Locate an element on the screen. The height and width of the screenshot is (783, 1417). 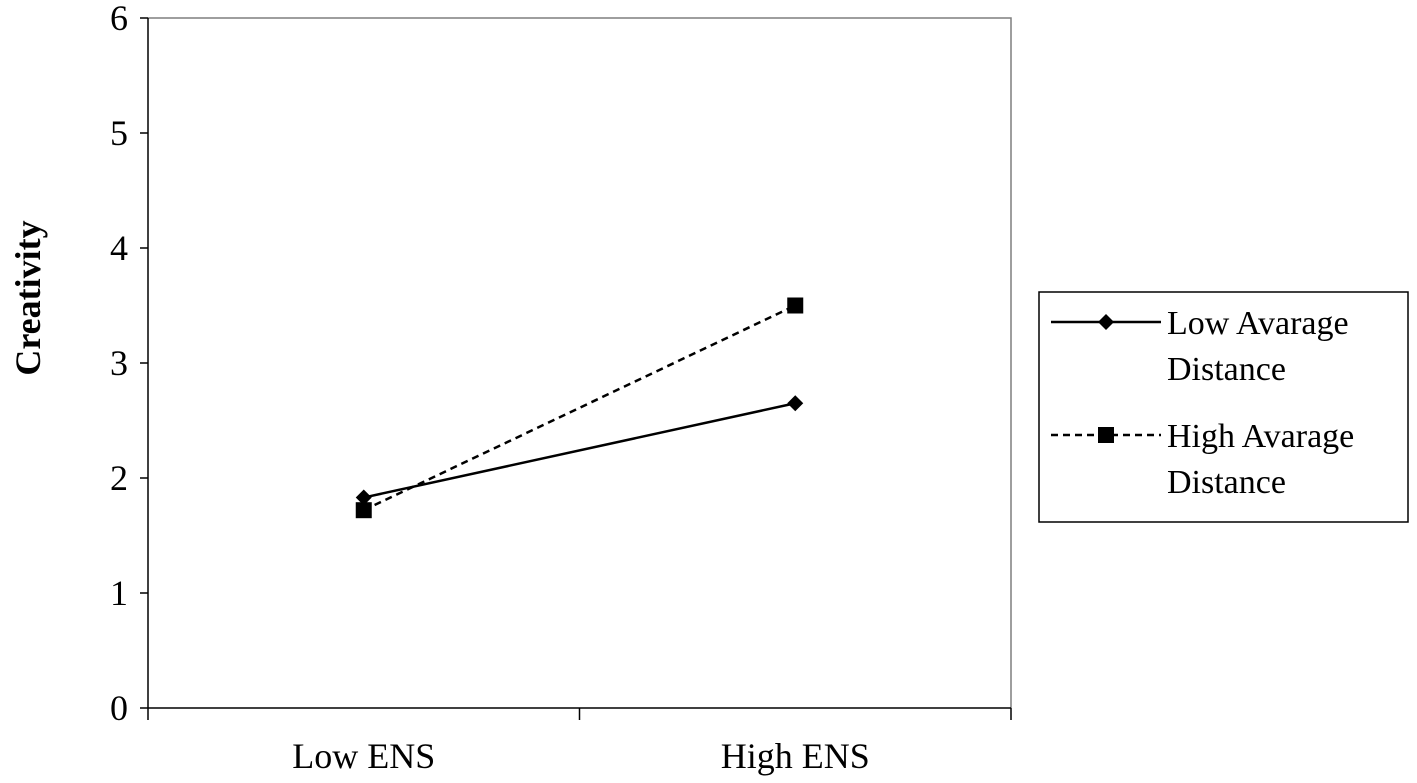
legend-box is located at coordinates (1223, 407).